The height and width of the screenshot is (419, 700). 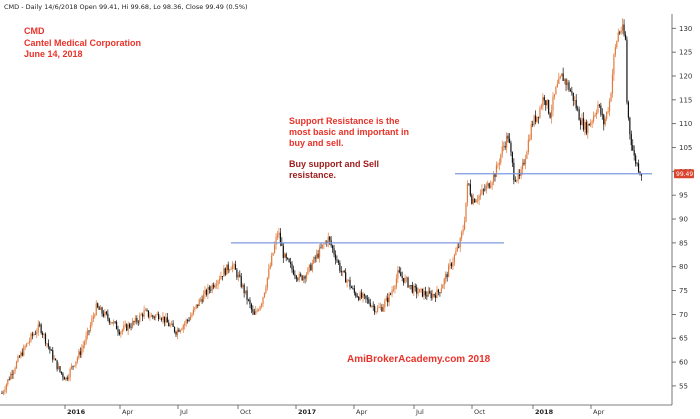 What do you see at coordinates (82, 43) in the screenshot?
I see `company-label: Cantel Medical Corporation` at bounding box center [82, 43].